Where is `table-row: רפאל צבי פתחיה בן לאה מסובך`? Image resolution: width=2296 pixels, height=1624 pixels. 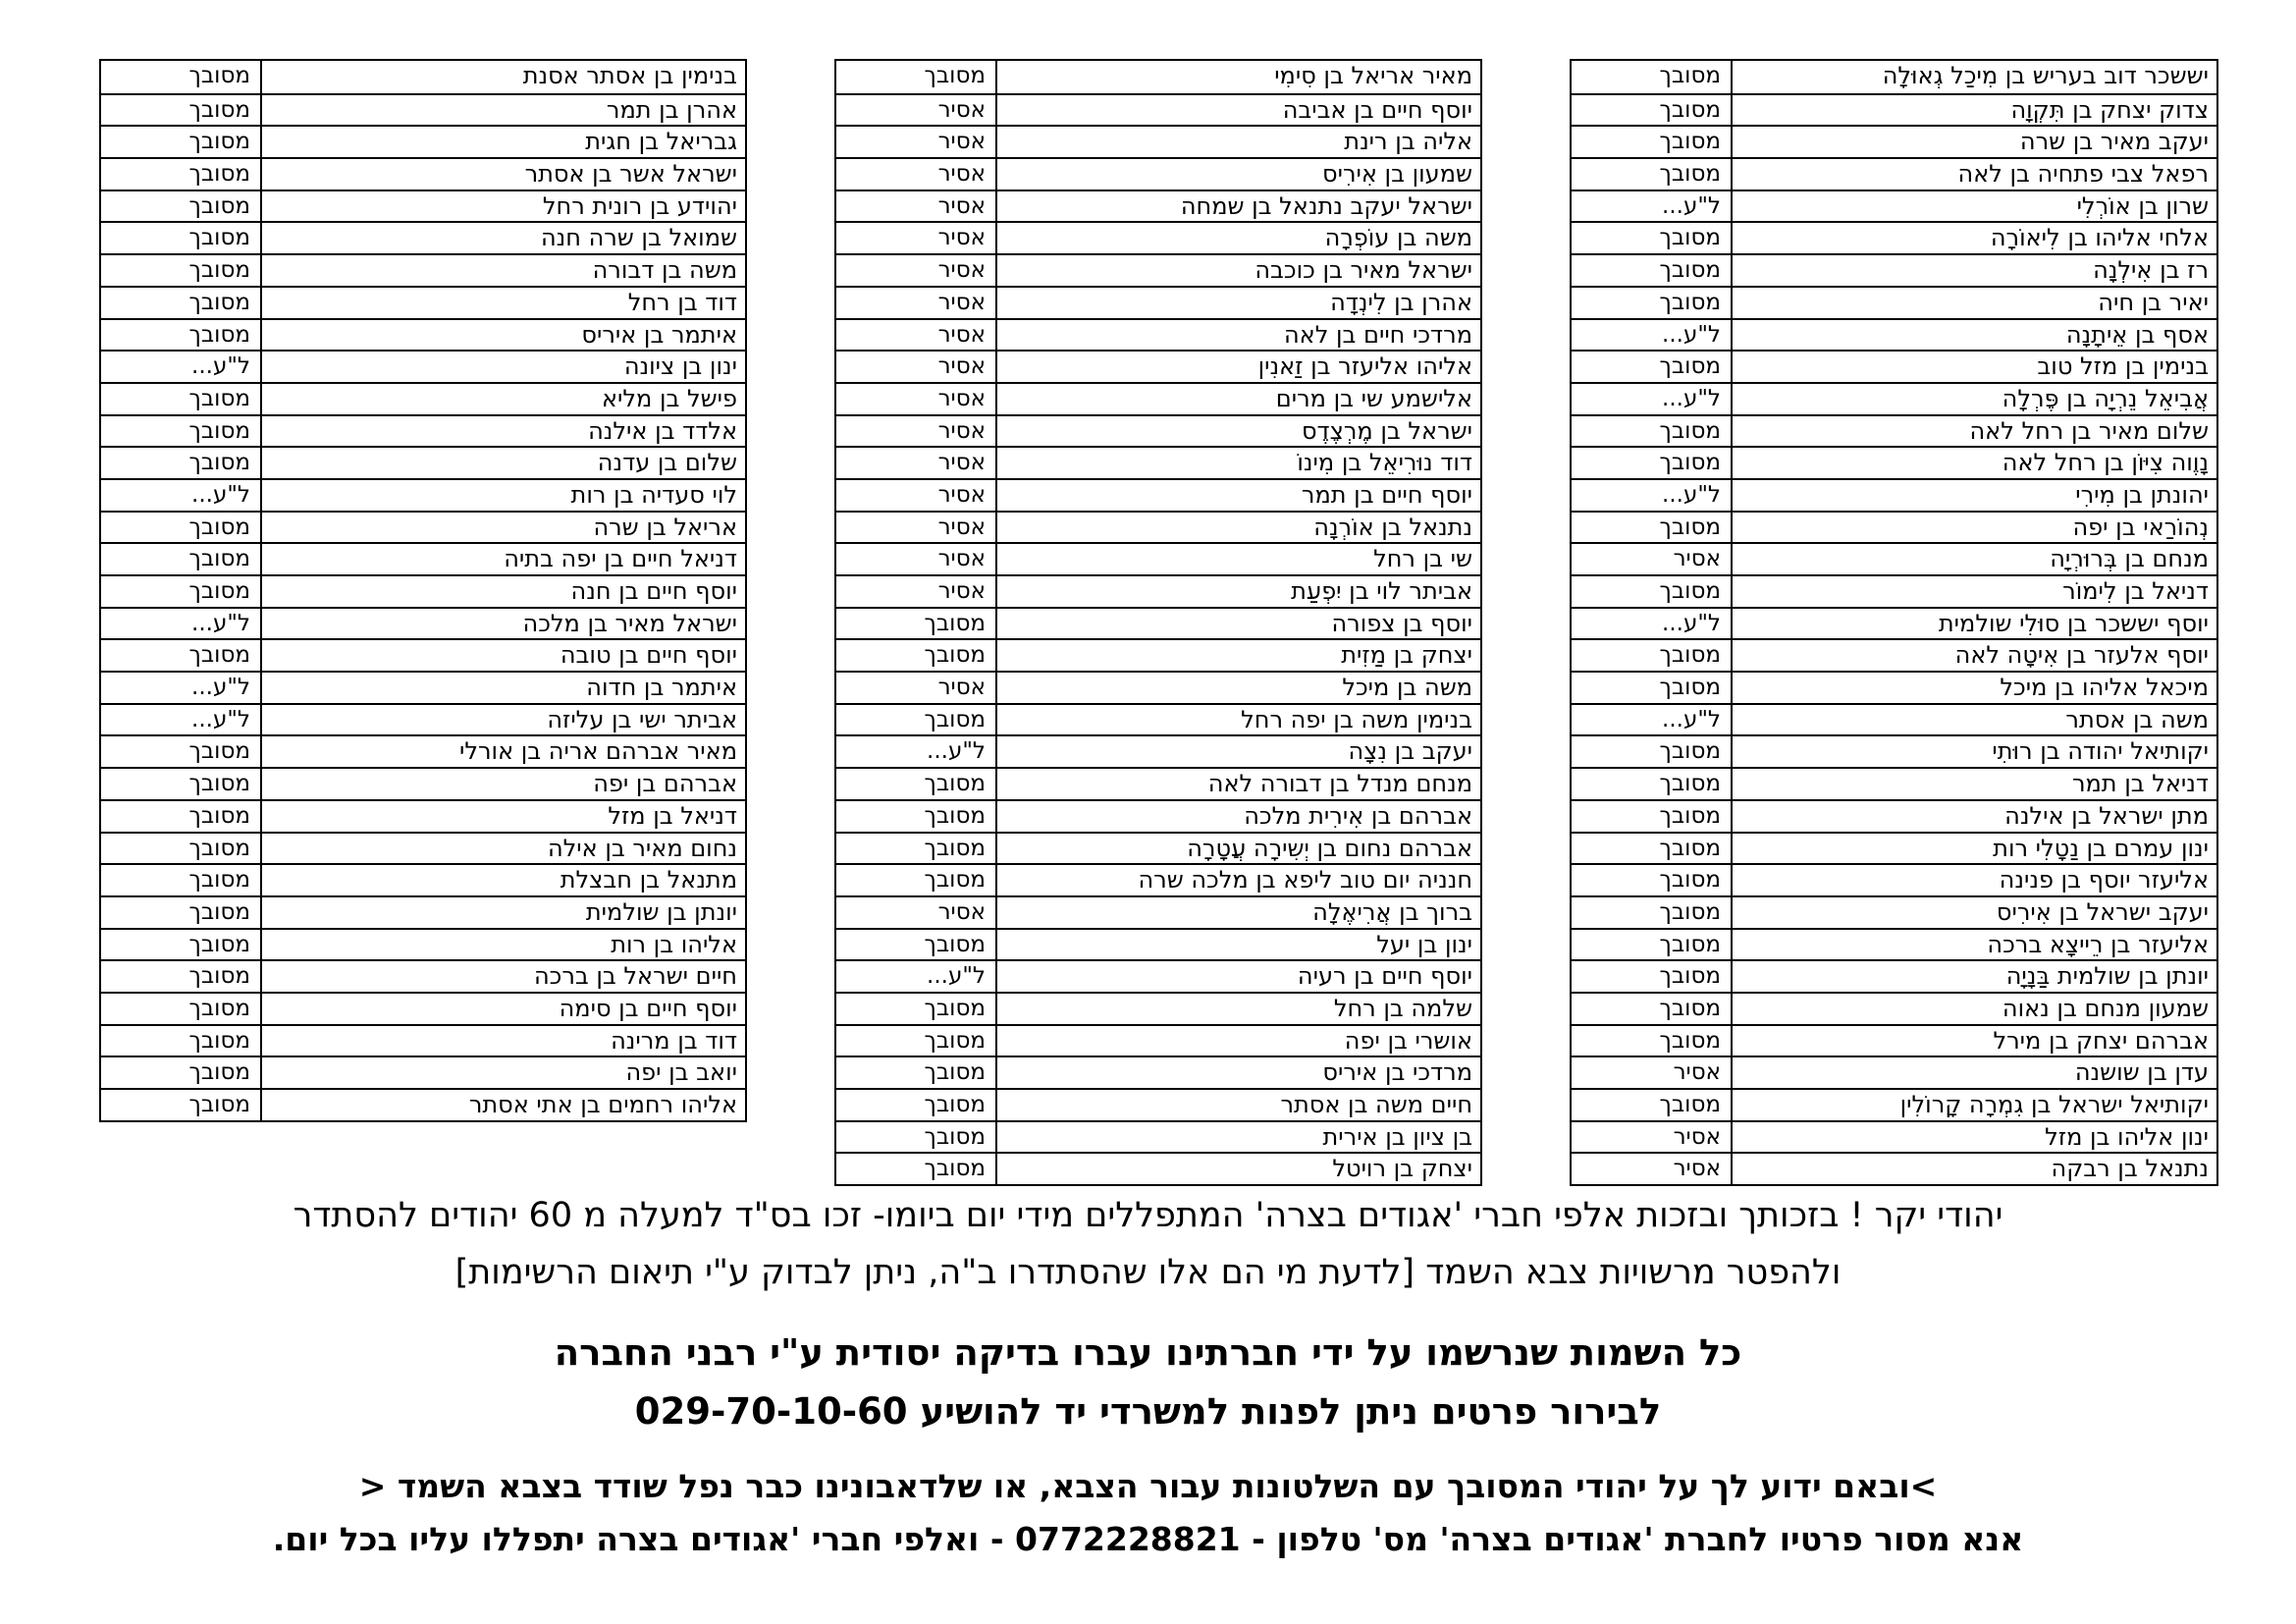 table-row: רפאל צבי פתחיה בן לאה מסובך is located at coordinates (1894, 173).